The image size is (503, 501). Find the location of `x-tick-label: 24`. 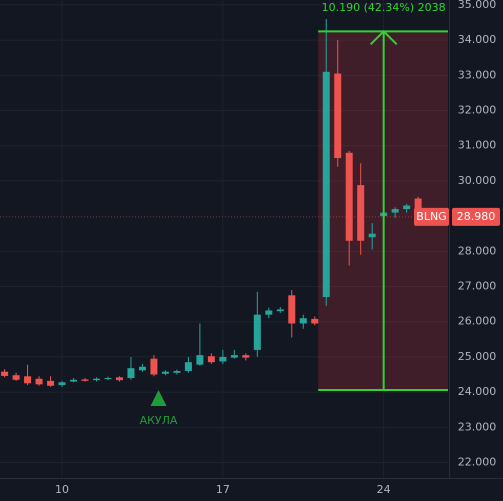

x-tick-label: 24 is located at coordinates (384, 489).